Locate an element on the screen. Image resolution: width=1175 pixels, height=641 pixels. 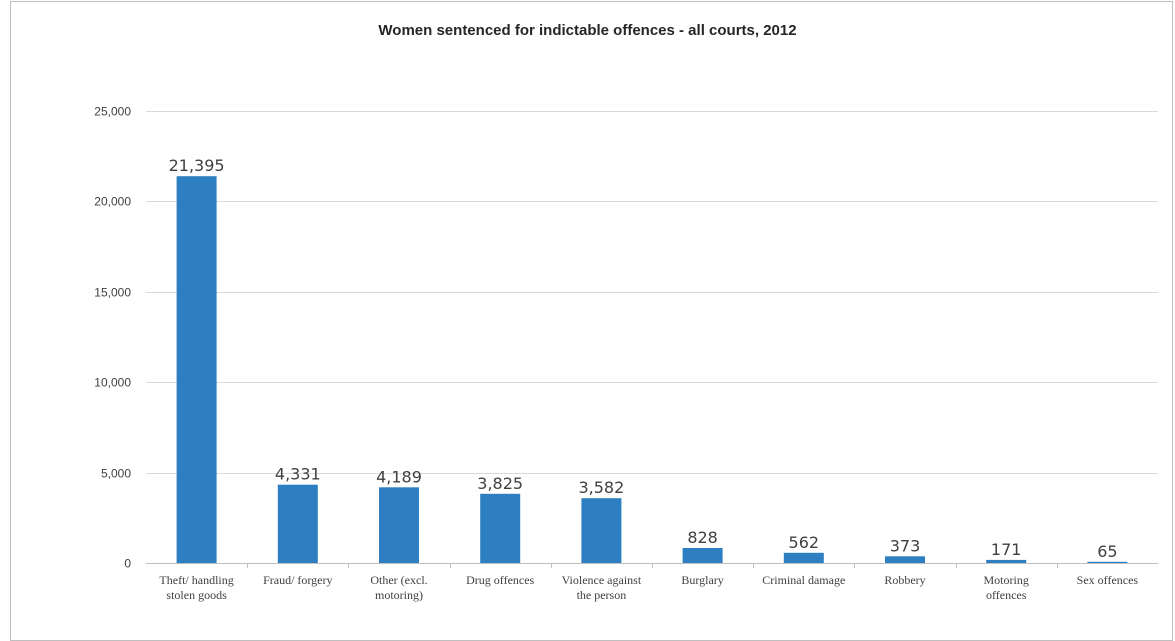
x-tick-label: stolen goods is located at coordinates (196, 595).